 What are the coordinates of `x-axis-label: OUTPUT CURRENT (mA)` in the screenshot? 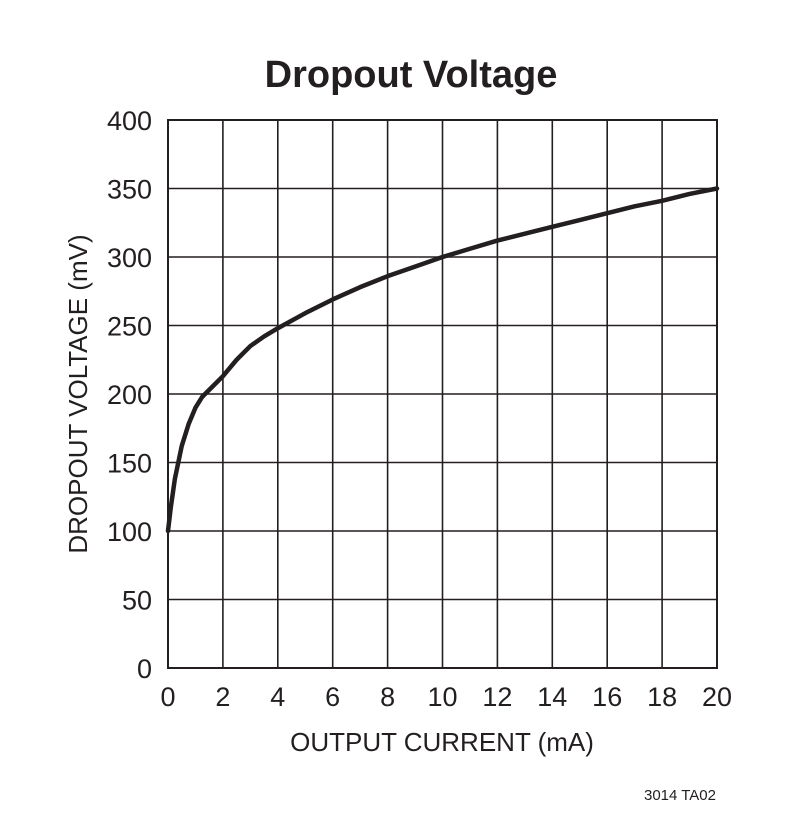 It's located at (442, 742).